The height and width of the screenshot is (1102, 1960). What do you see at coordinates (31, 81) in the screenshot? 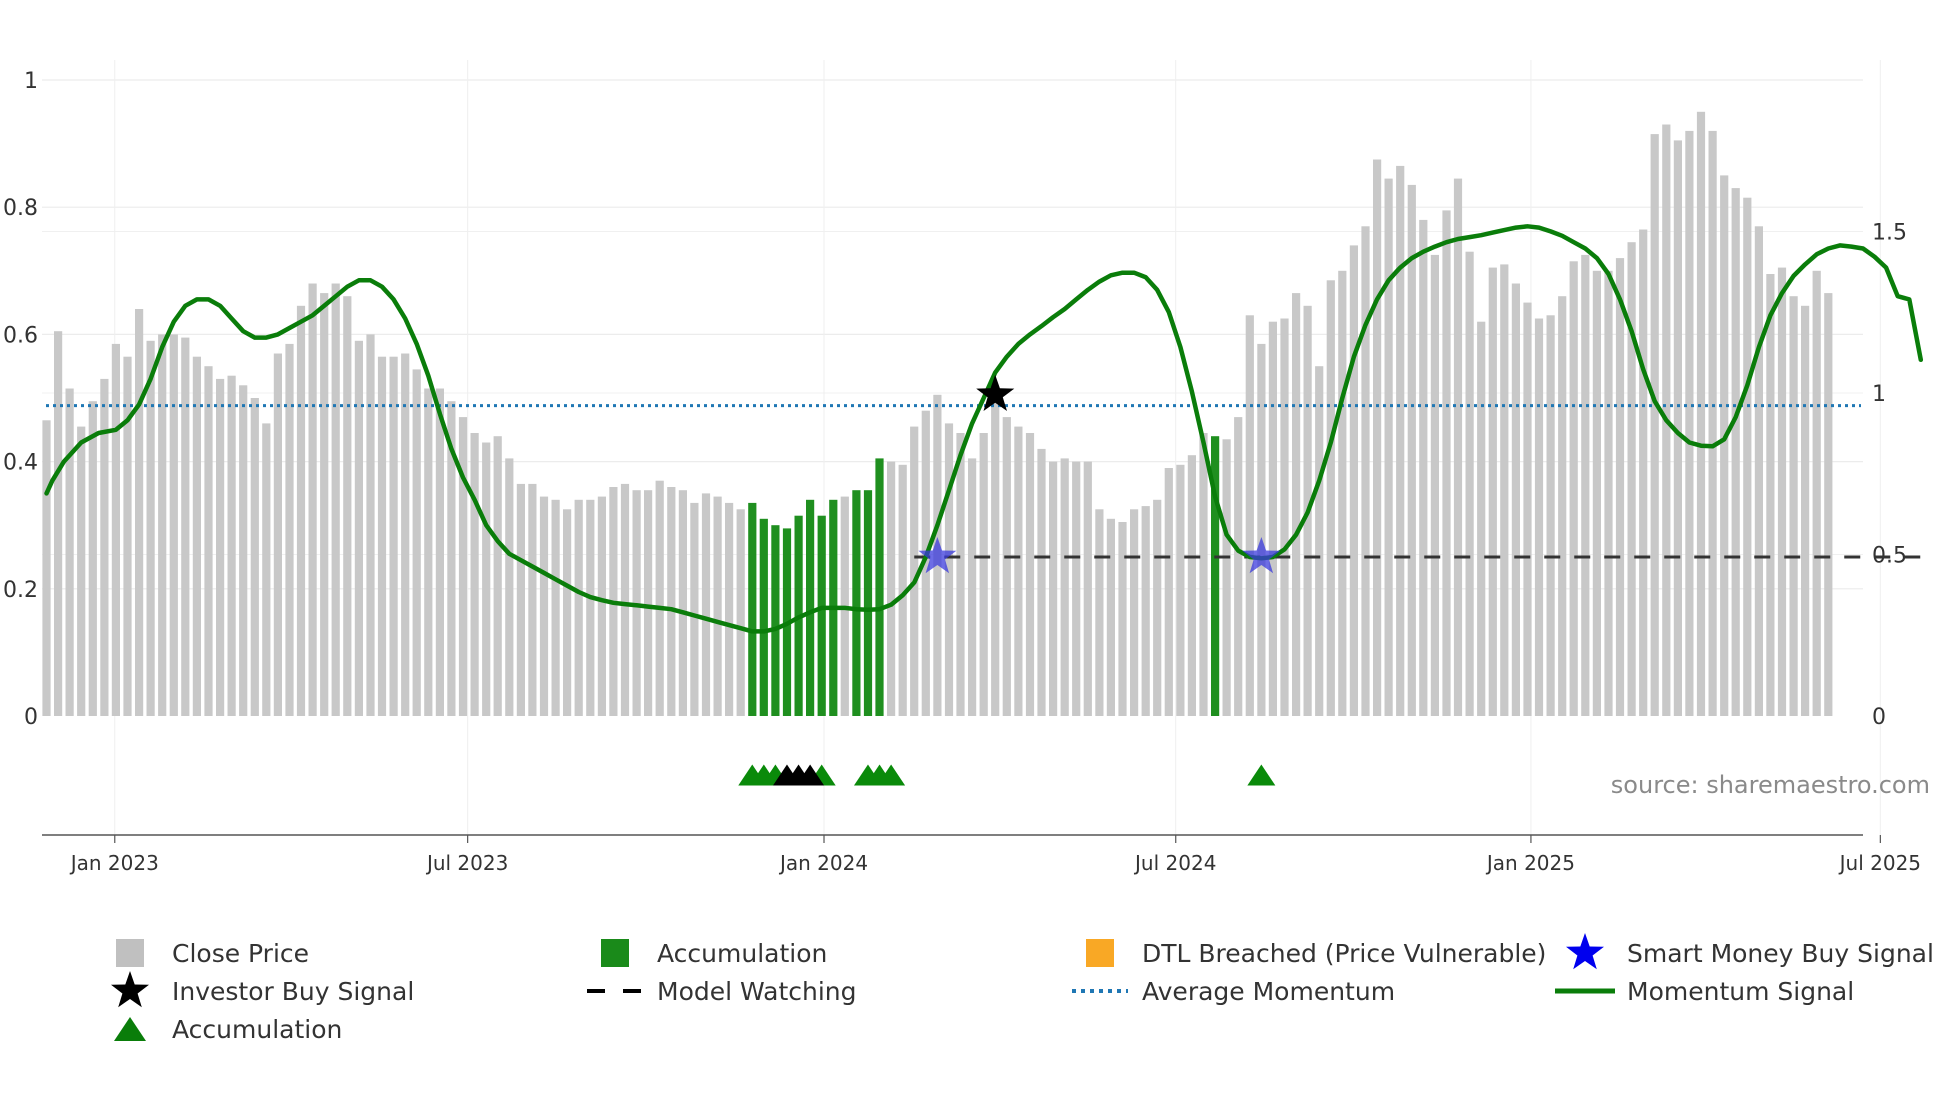
I see `left-tick-label: 1` at bounding box center [31, 81].